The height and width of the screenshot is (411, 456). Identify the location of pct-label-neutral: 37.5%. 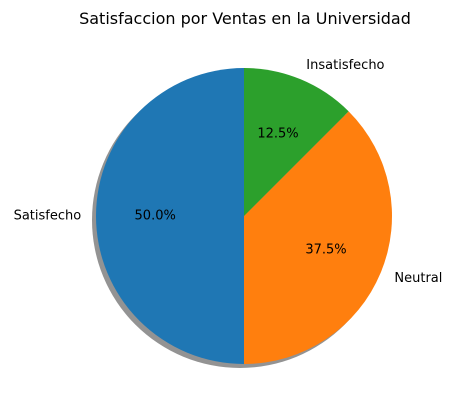
(325, 250).